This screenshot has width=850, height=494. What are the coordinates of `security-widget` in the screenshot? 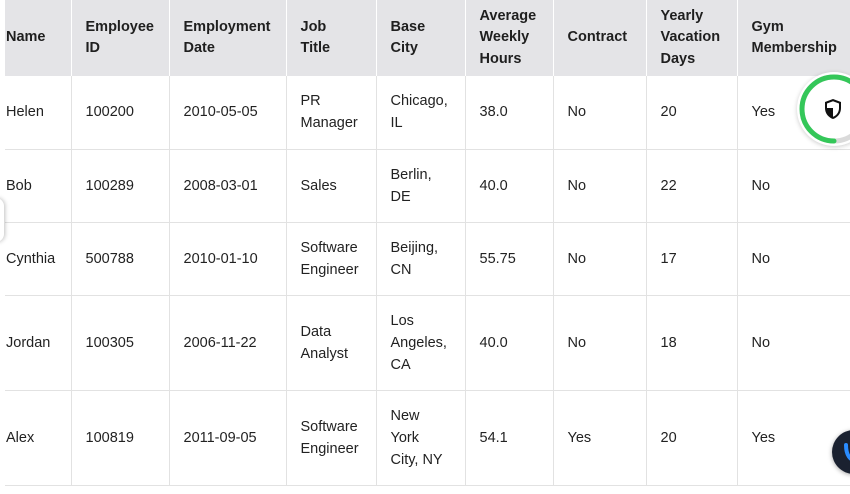 It's located at (823, 109).